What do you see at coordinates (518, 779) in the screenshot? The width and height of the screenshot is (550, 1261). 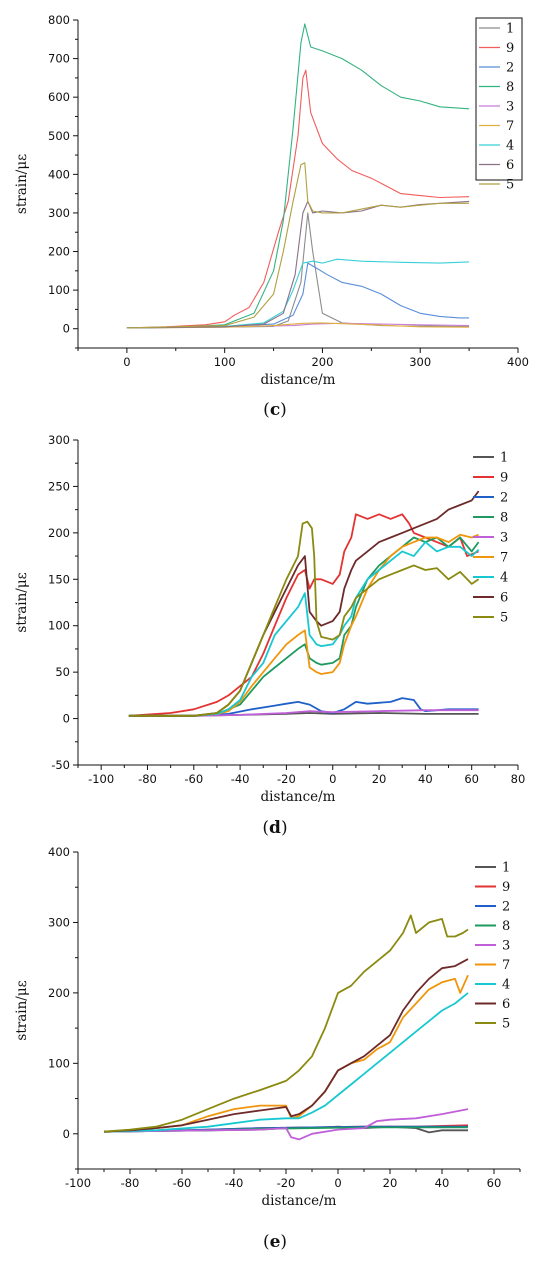 I see `x-tick-label: 80` at bounding box center [518, 779].